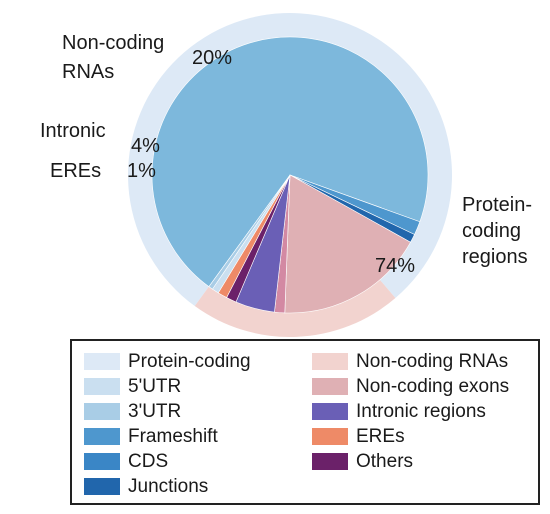 This screenshot has height=514, width=550. I want to click on legend-item-non-coding-exons: Non-coding exons, so click(423, 386).